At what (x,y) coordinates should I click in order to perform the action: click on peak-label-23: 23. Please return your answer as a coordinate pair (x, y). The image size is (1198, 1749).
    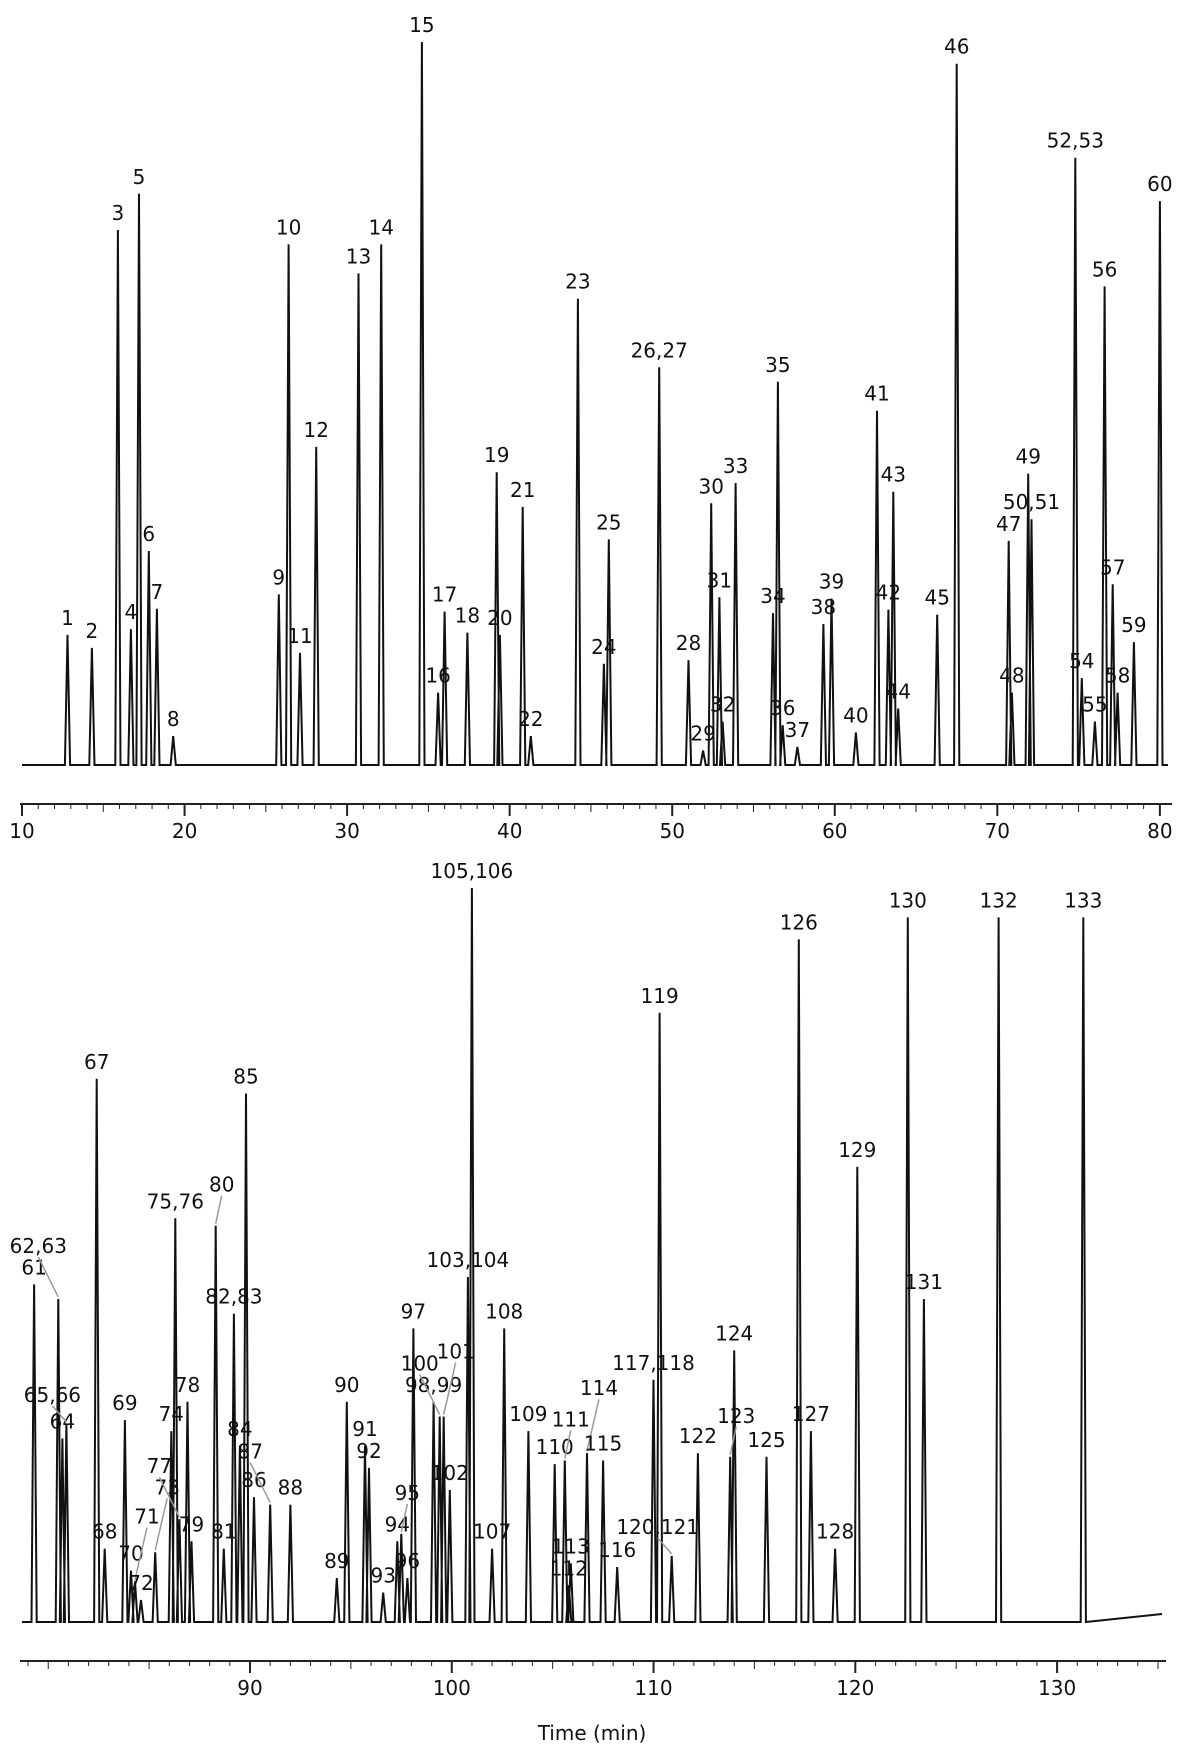
    Looking at the image, I should click on (577, 282).